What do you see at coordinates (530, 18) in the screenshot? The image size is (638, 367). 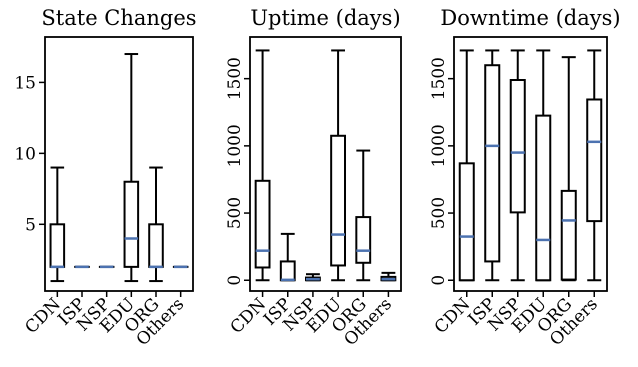 I see `chart-title: Downtime (days)` at bounding box center [530, 18].